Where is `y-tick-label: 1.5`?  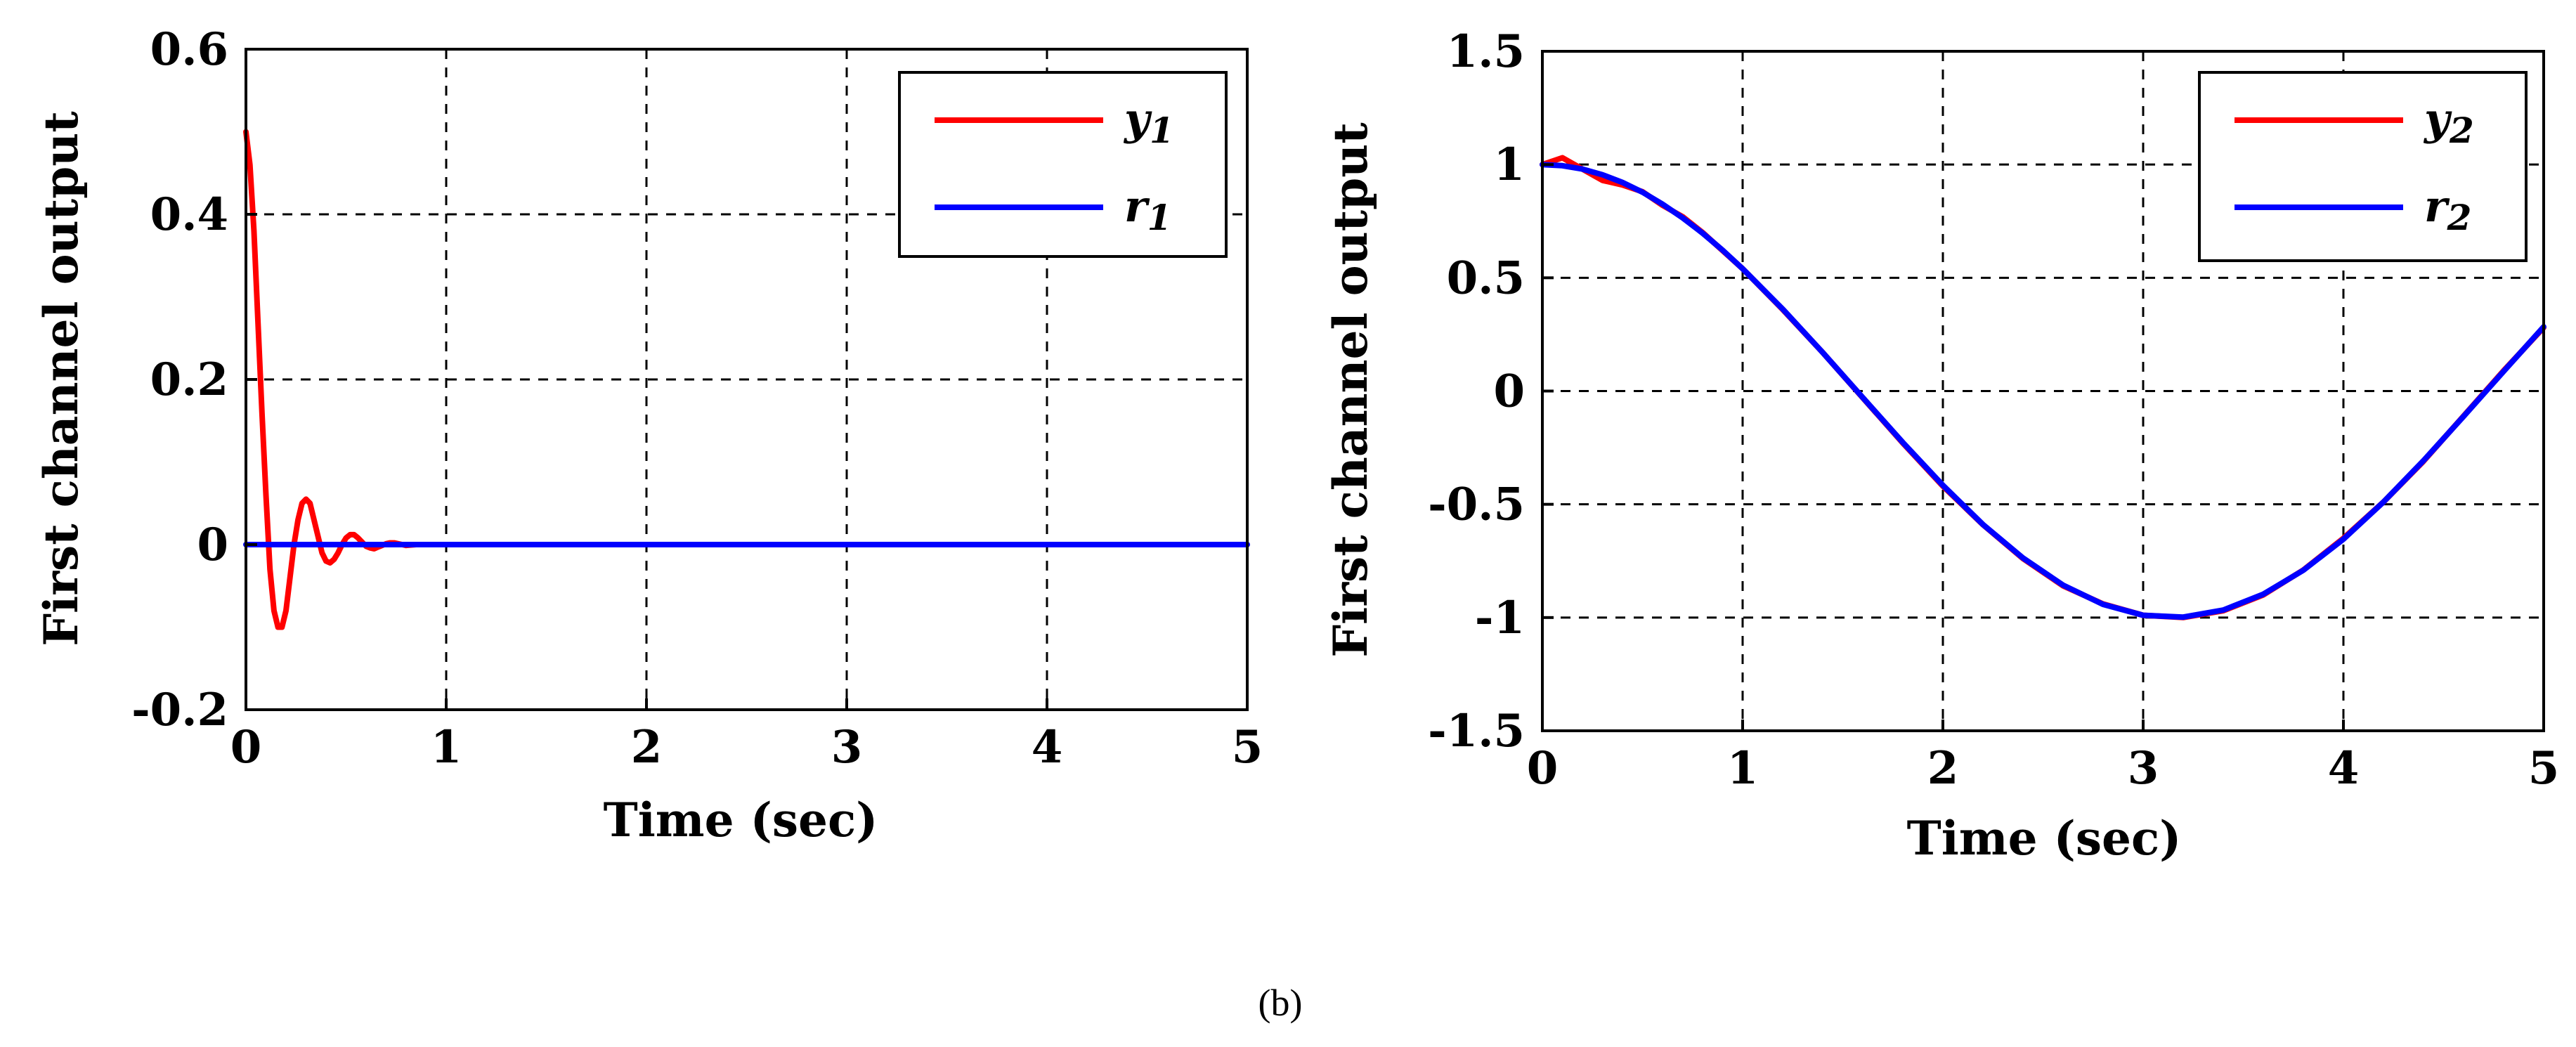
y-tick-label: 1.5 is located at coordinates (1486, 51).